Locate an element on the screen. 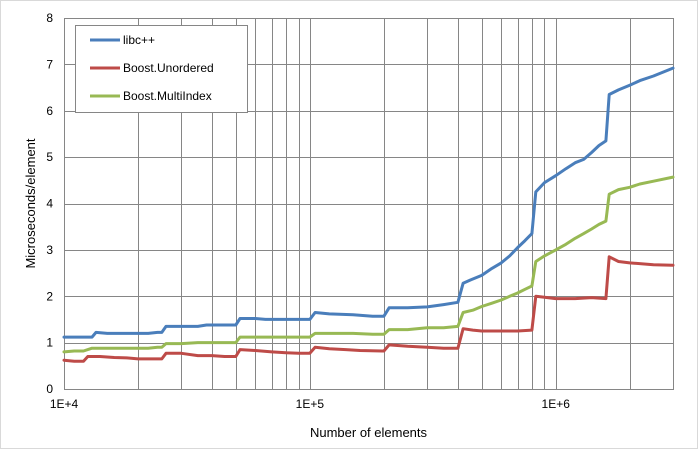 This screenshot has width=698, height=449. legend-label-boost-unordered: Boost.Unordered is located at coordinates (168, 68).